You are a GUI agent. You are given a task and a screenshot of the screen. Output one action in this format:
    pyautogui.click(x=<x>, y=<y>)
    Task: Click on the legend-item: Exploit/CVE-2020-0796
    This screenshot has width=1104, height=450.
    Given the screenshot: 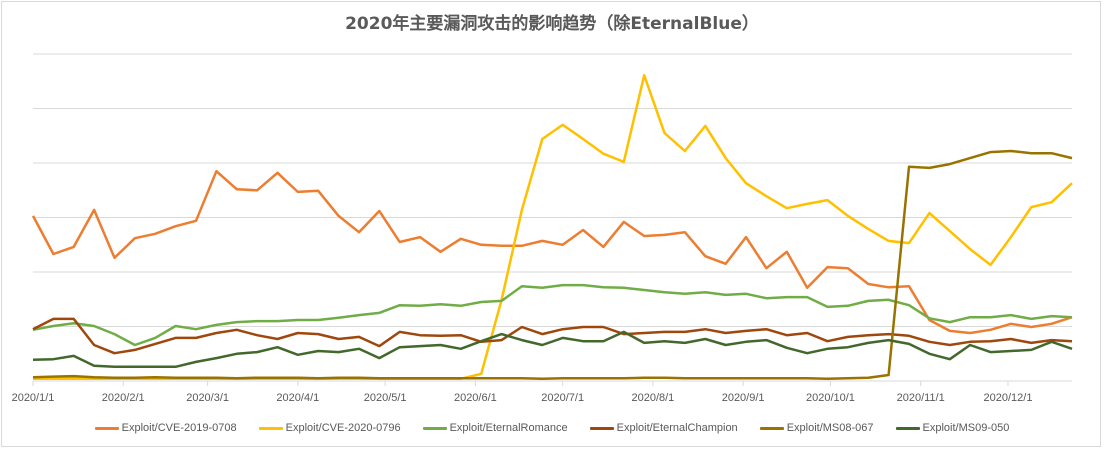 What is the action you would take?
    pyautogui.click(x=329, y=428)
    